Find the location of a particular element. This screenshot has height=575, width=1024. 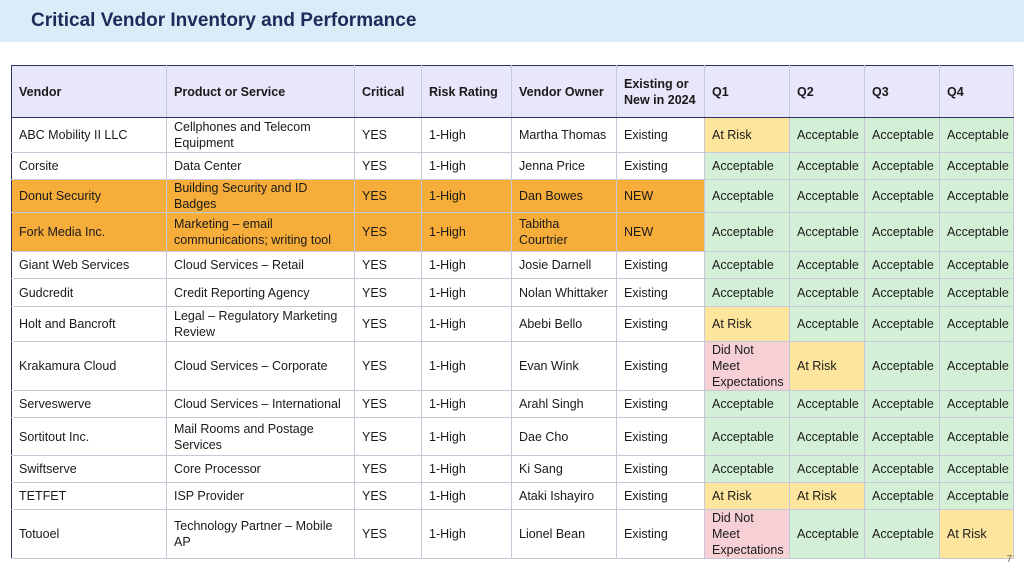

cell-product: Data Center is located at coordinates (260, 166).